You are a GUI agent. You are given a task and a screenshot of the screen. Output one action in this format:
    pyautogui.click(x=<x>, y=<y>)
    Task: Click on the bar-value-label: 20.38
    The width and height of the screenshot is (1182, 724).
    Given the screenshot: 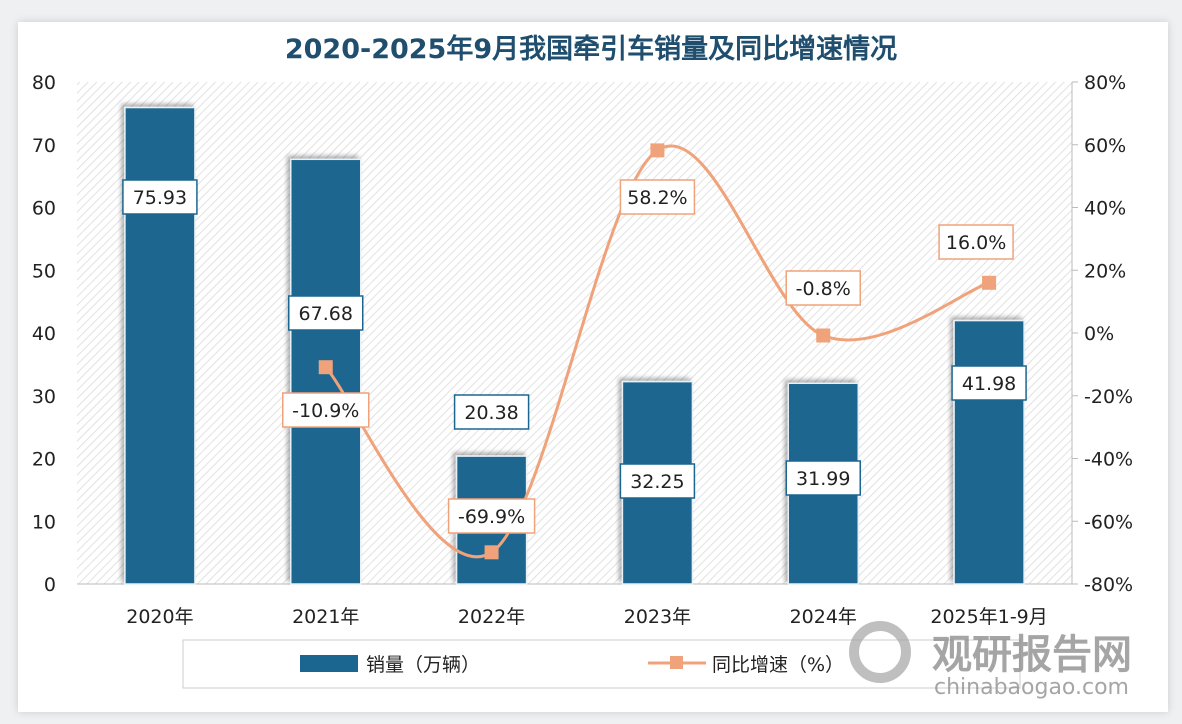 What is the action you would take?
    pyautogui.click(x=491, y=413)
    